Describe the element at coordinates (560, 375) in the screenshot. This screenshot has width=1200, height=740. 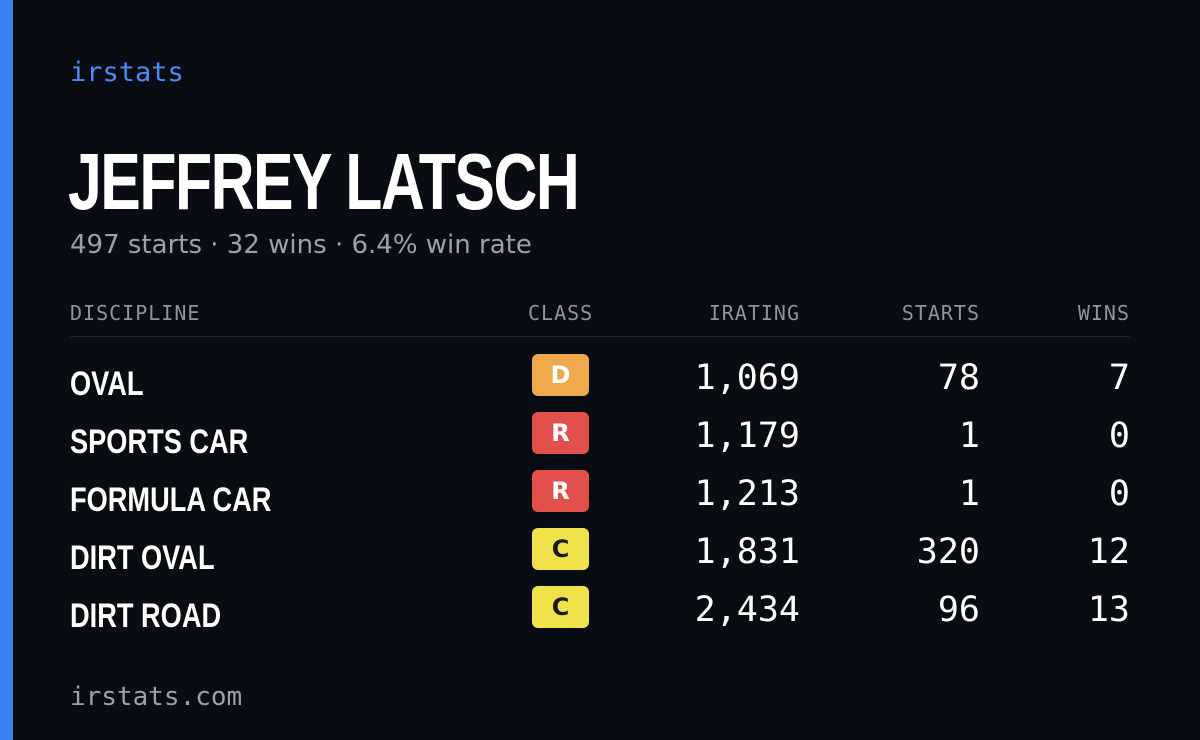
I see `license-class-badge: D` at that location.